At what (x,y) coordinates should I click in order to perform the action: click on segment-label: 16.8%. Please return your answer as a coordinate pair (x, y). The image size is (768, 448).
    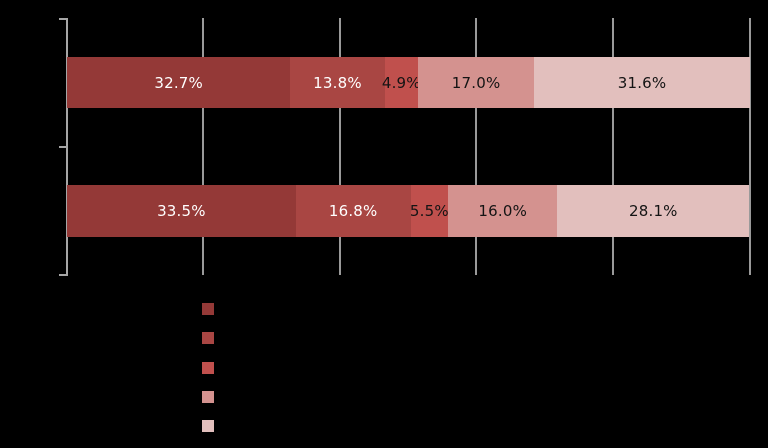
    Looking at the image, I should click on (353, 211).